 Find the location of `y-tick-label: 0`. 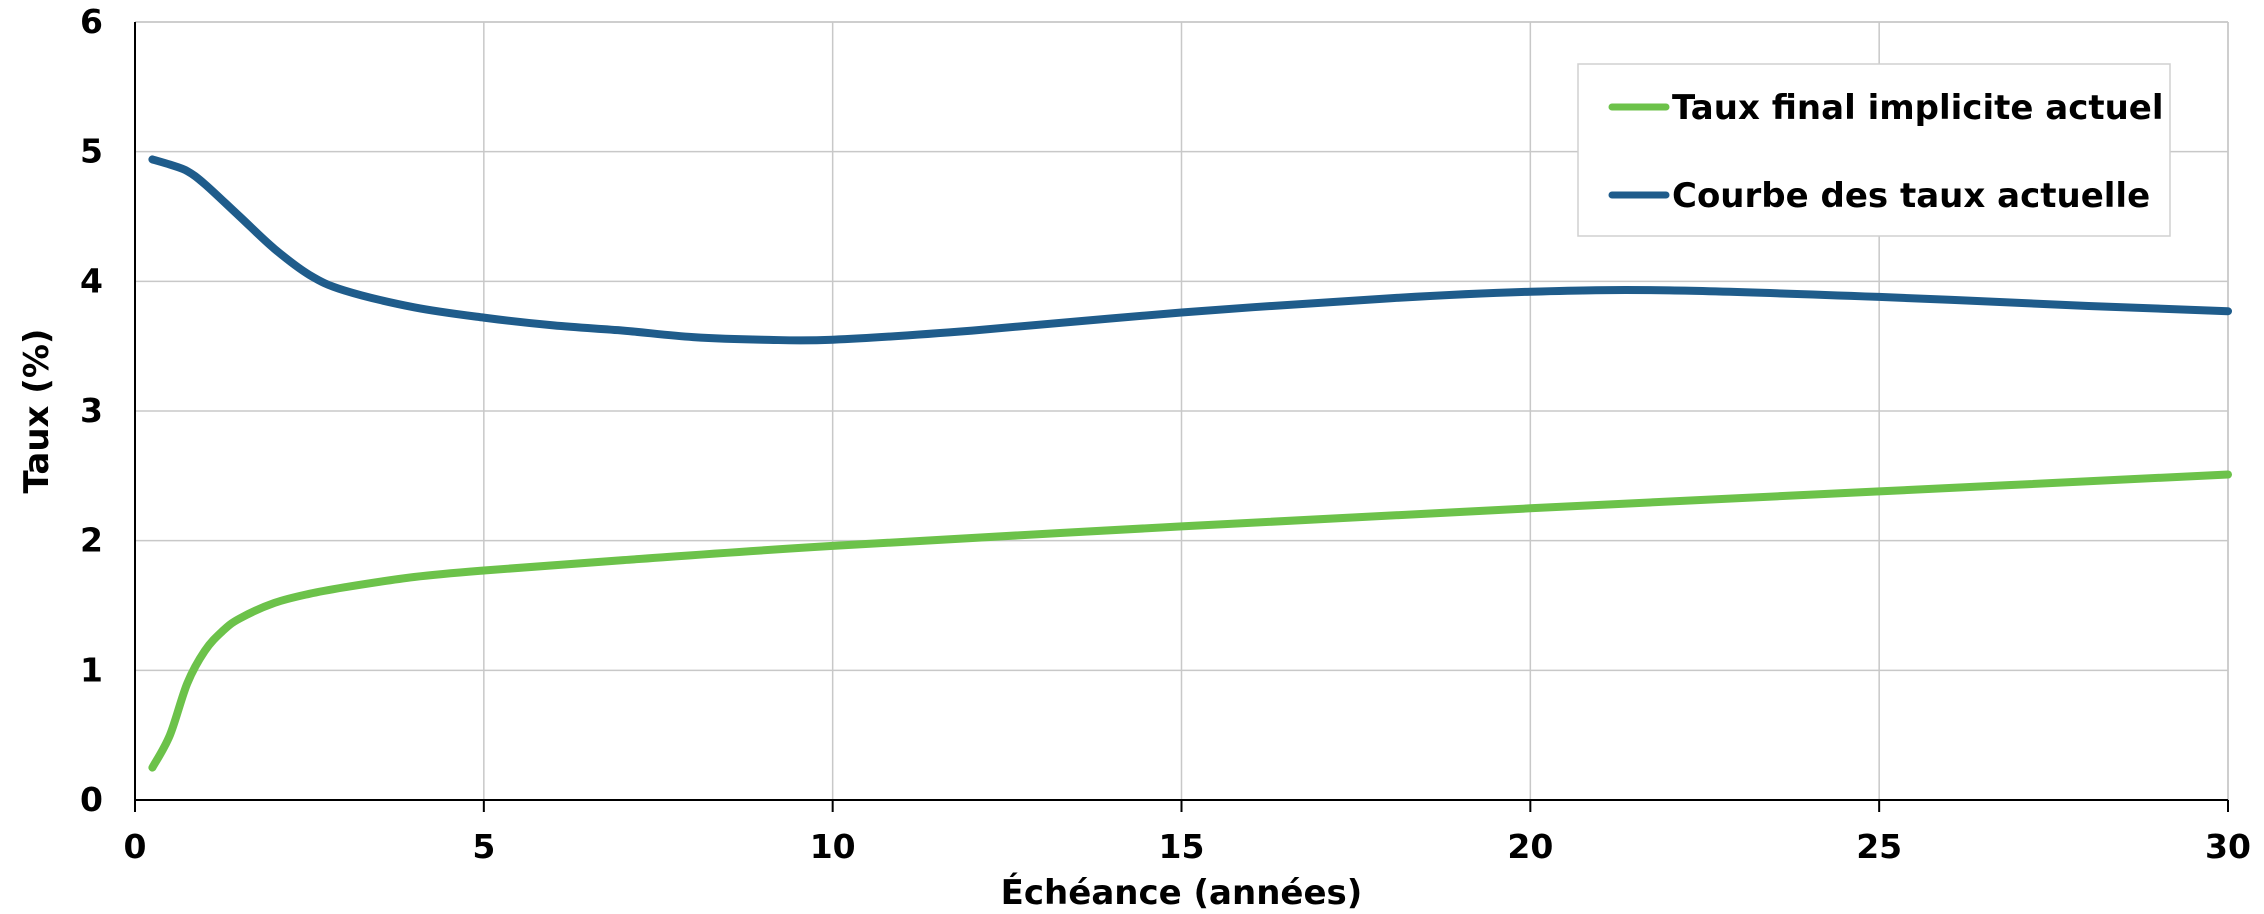

y-tick-label: 0 is located at coordinates (91, 799).